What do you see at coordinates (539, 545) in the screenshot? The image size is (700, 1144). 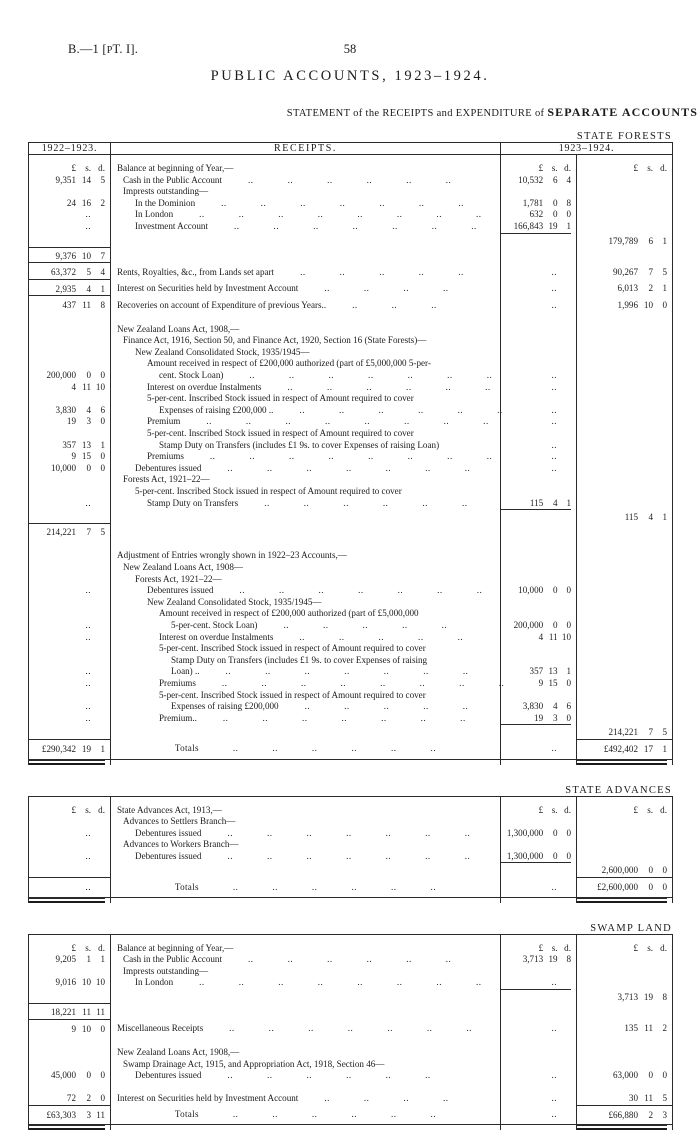 I see `spacer-cell-a` at bounding box center [539, 545].